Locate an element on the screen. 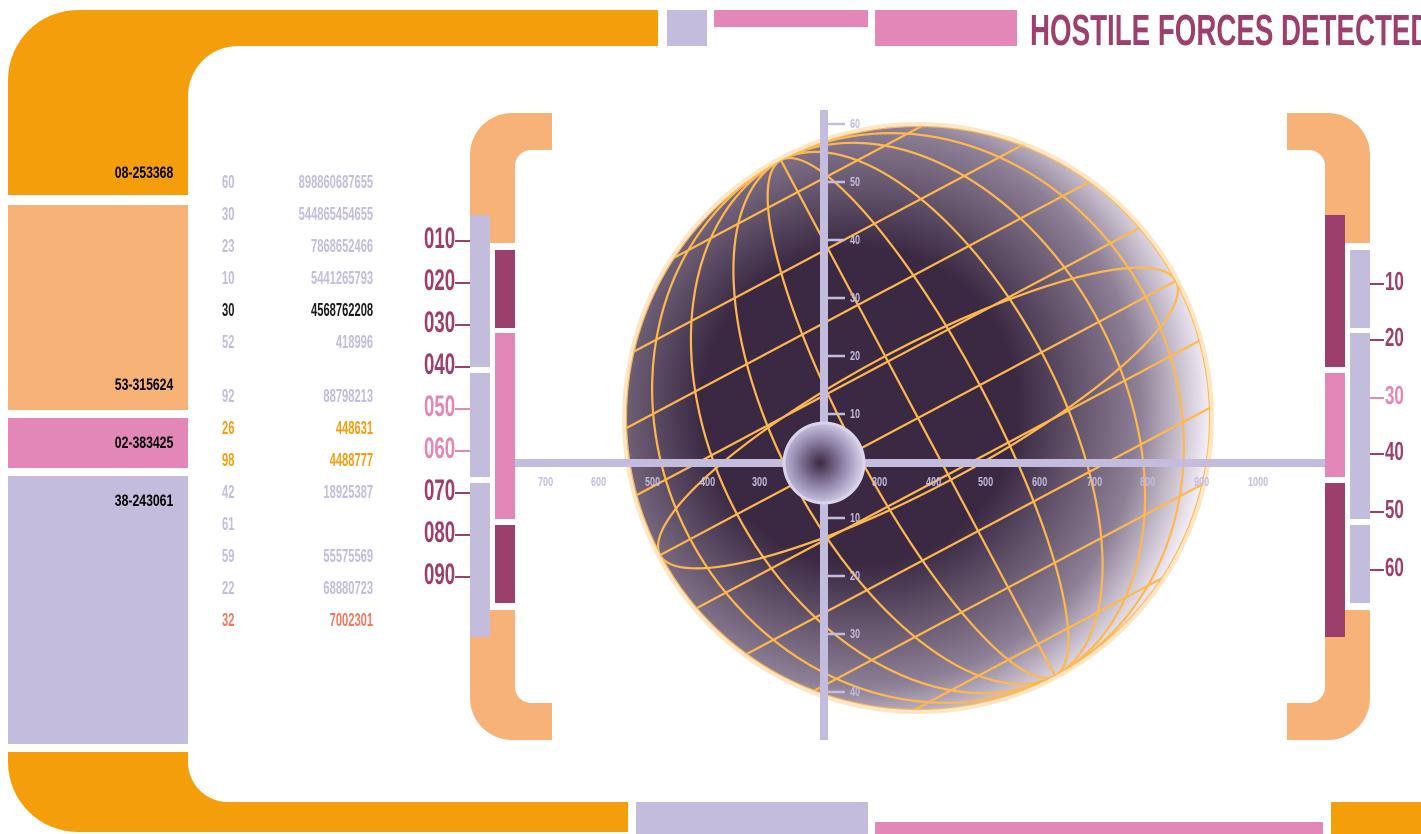 The height and width of the screenshot is (834, 1421). crosshair-horizontal is located at coordinates (920, 463).